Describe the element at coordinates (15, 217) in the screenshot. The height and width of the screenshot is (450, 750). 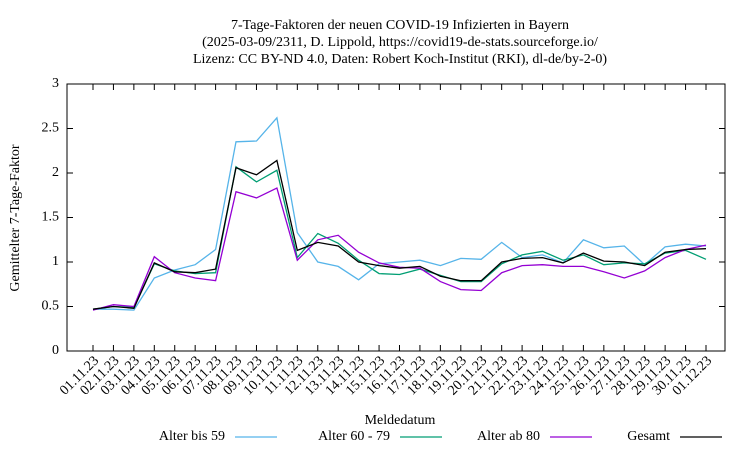
I see `y-axis-label: Gemittelter 7-Tage-Faktor` at that location.